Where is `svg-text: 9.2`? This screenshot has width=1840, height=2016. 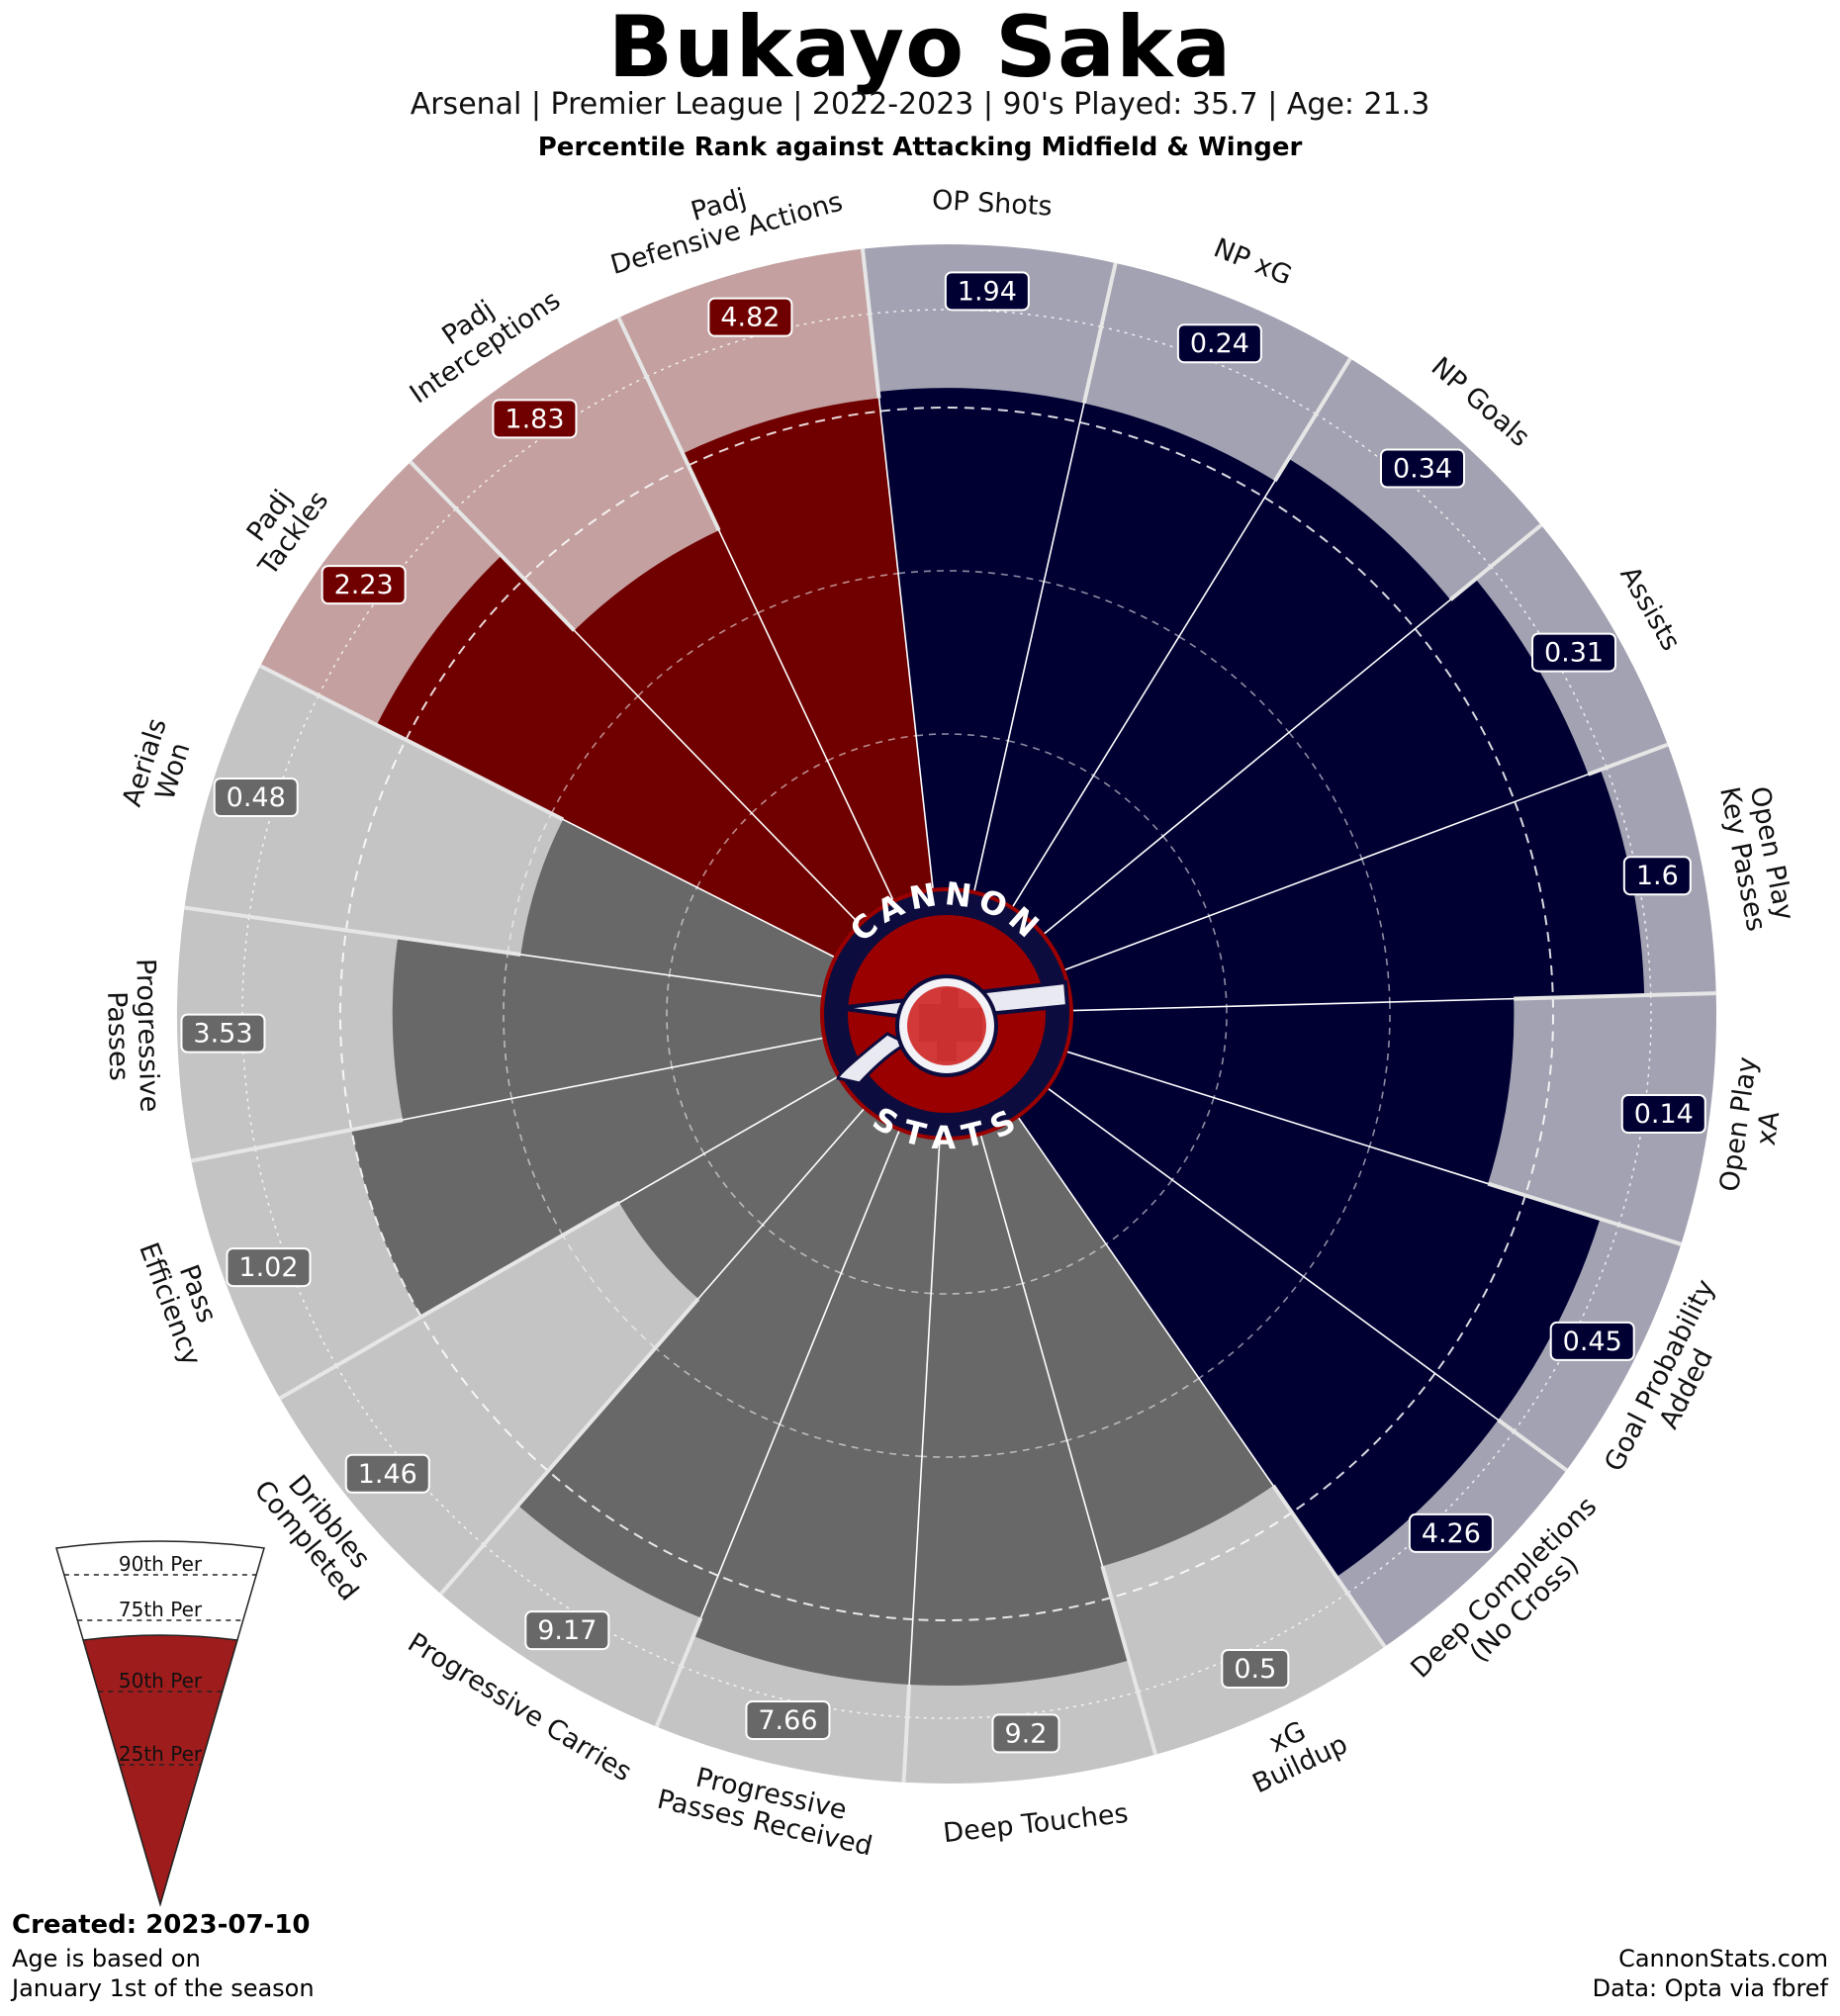 svg-text: 9.2 is located at coordinates (1025, 1733).